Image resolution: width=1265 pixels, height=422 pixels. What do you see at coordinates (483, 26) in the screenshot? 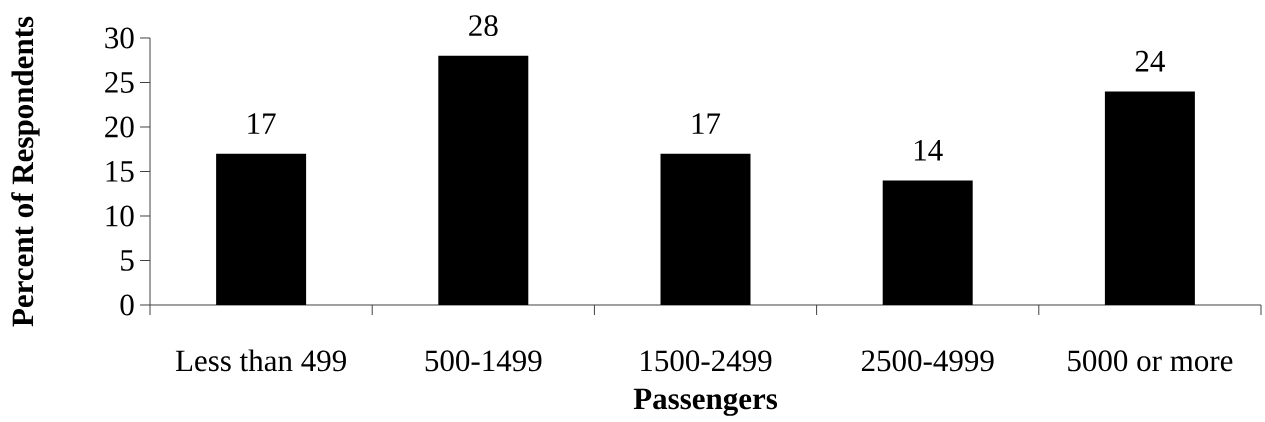
I see `data-label: 28` at bounding box center [483, 26].